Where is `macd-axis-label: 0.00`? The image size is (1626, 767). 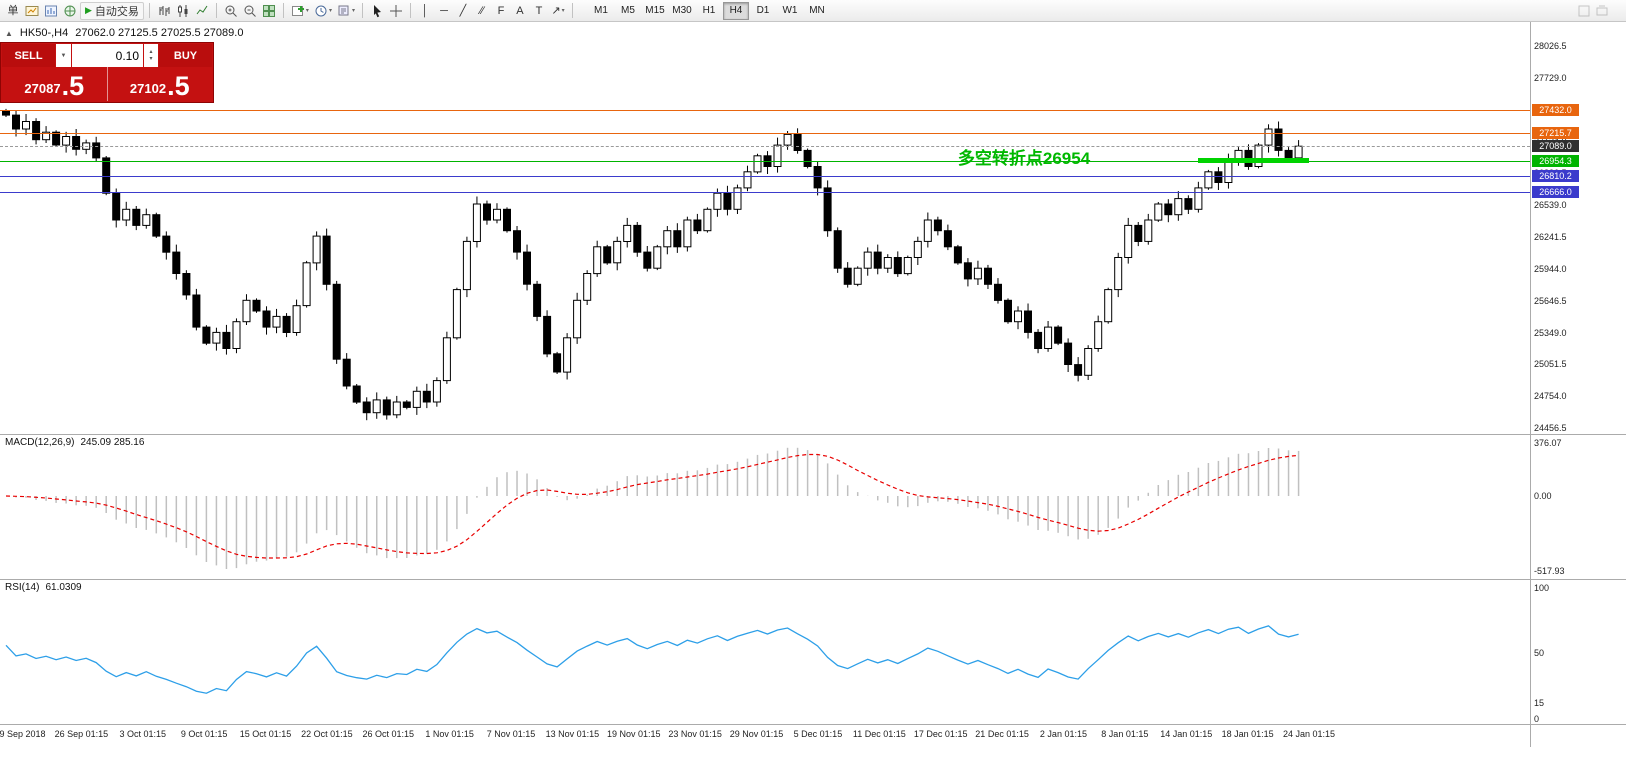 macd-axis-label: 0.00 is located at coordinates (1543, 496).